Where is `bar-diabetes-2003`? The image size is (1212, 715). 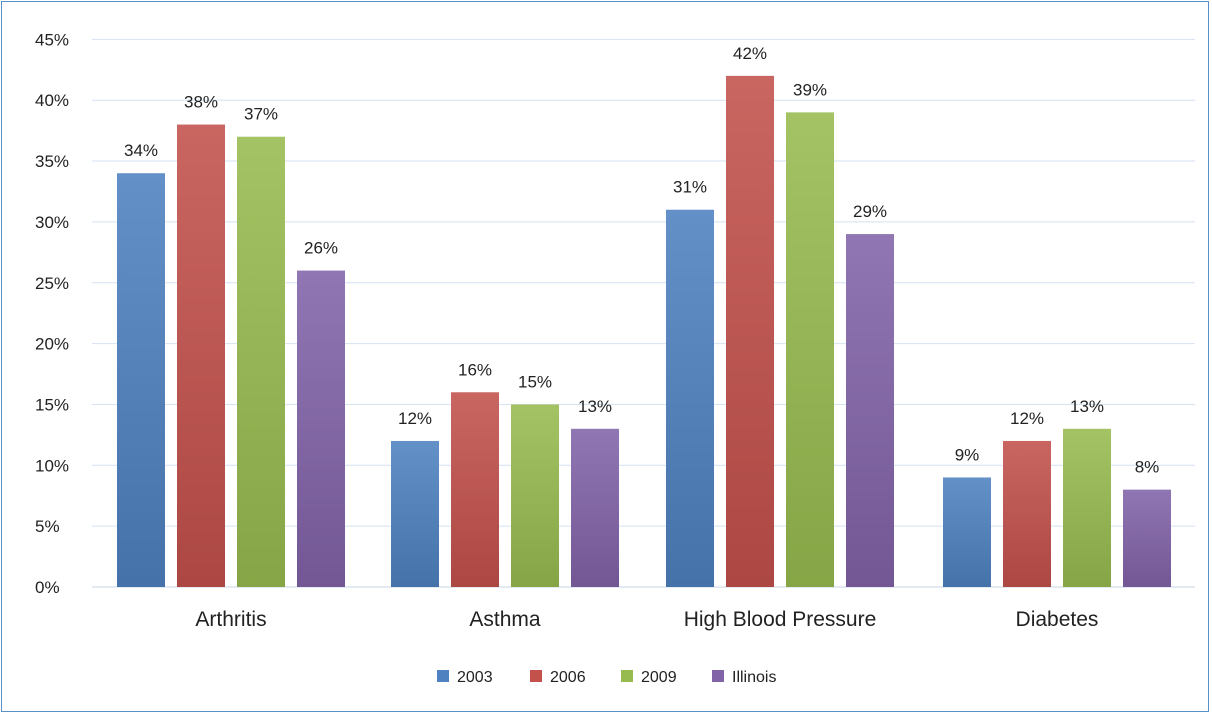
bar-diabetes-2003 is located at coordinates (967, 532).